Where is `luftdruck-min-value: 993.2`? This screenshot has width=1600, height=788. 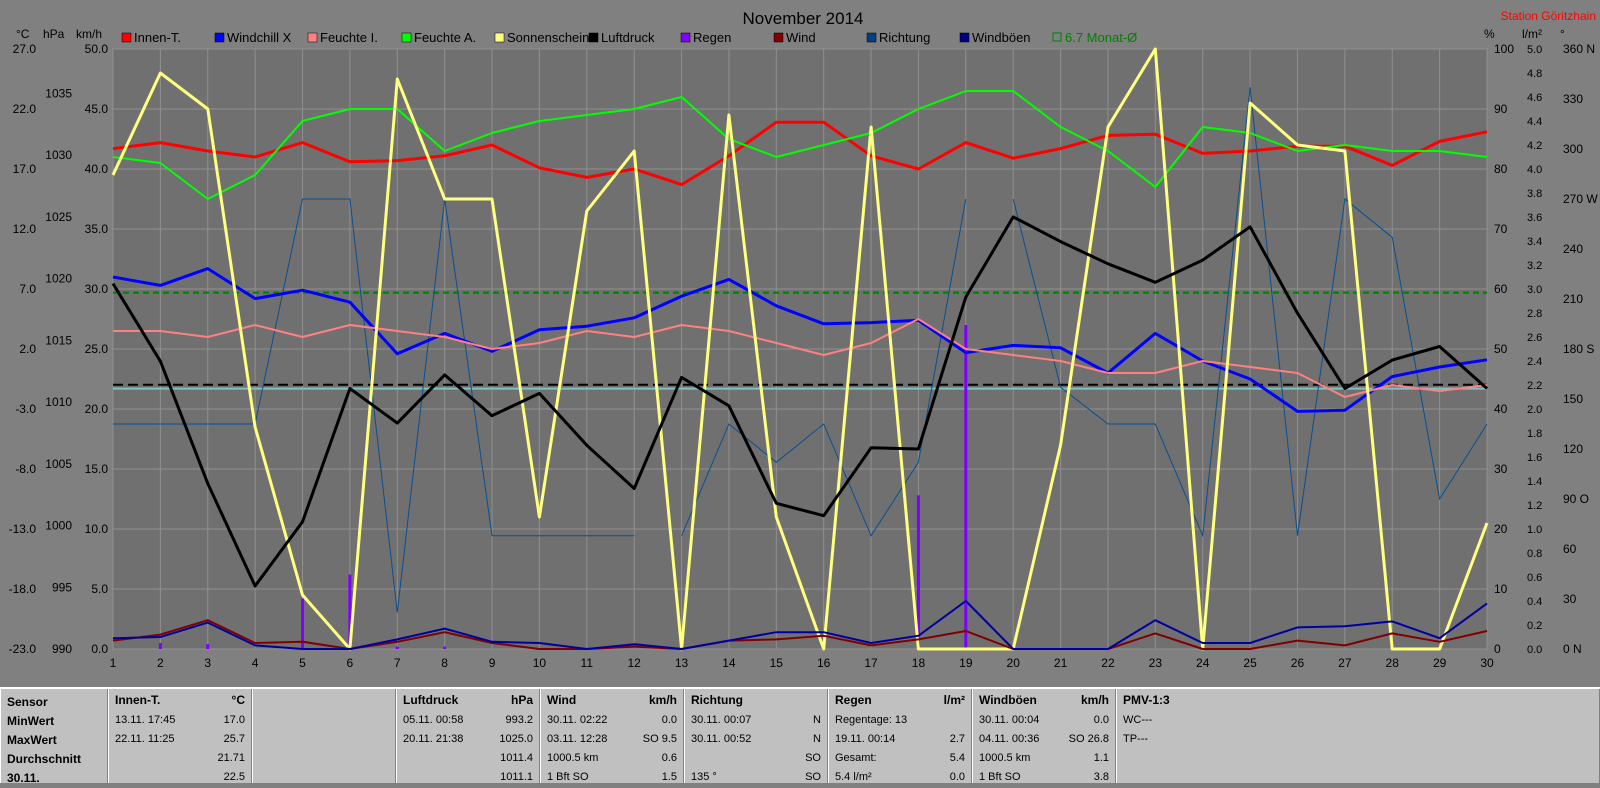
luftdruck-min-value: 993.2 is located at coordinates (519, 720).